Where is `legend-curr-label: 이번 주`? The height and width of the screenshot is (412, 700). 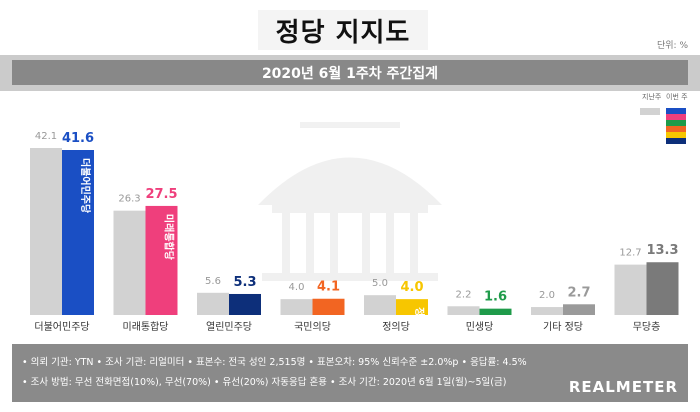 legend-curr-label: 이번 주 is located at coordinates (677, 97).